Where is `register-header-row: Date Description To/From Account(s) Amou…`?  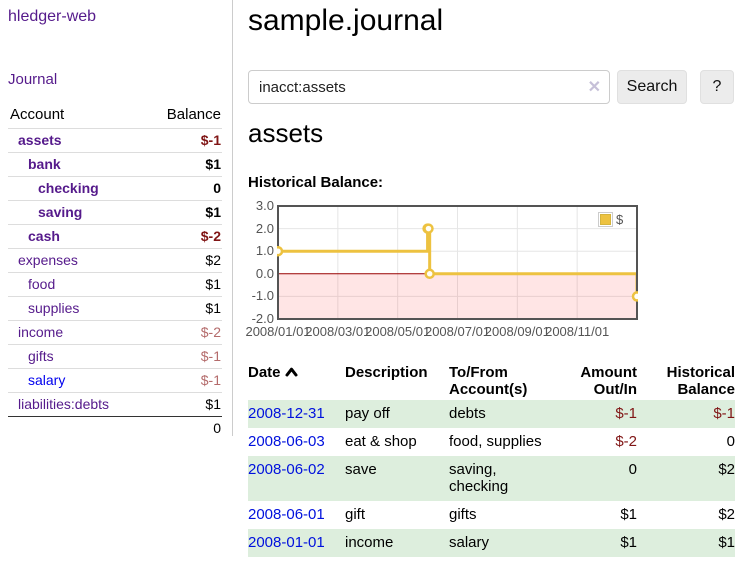
register-header-row: Date Description To/From Account(s) Amou… is located at coordinates (491, 381).